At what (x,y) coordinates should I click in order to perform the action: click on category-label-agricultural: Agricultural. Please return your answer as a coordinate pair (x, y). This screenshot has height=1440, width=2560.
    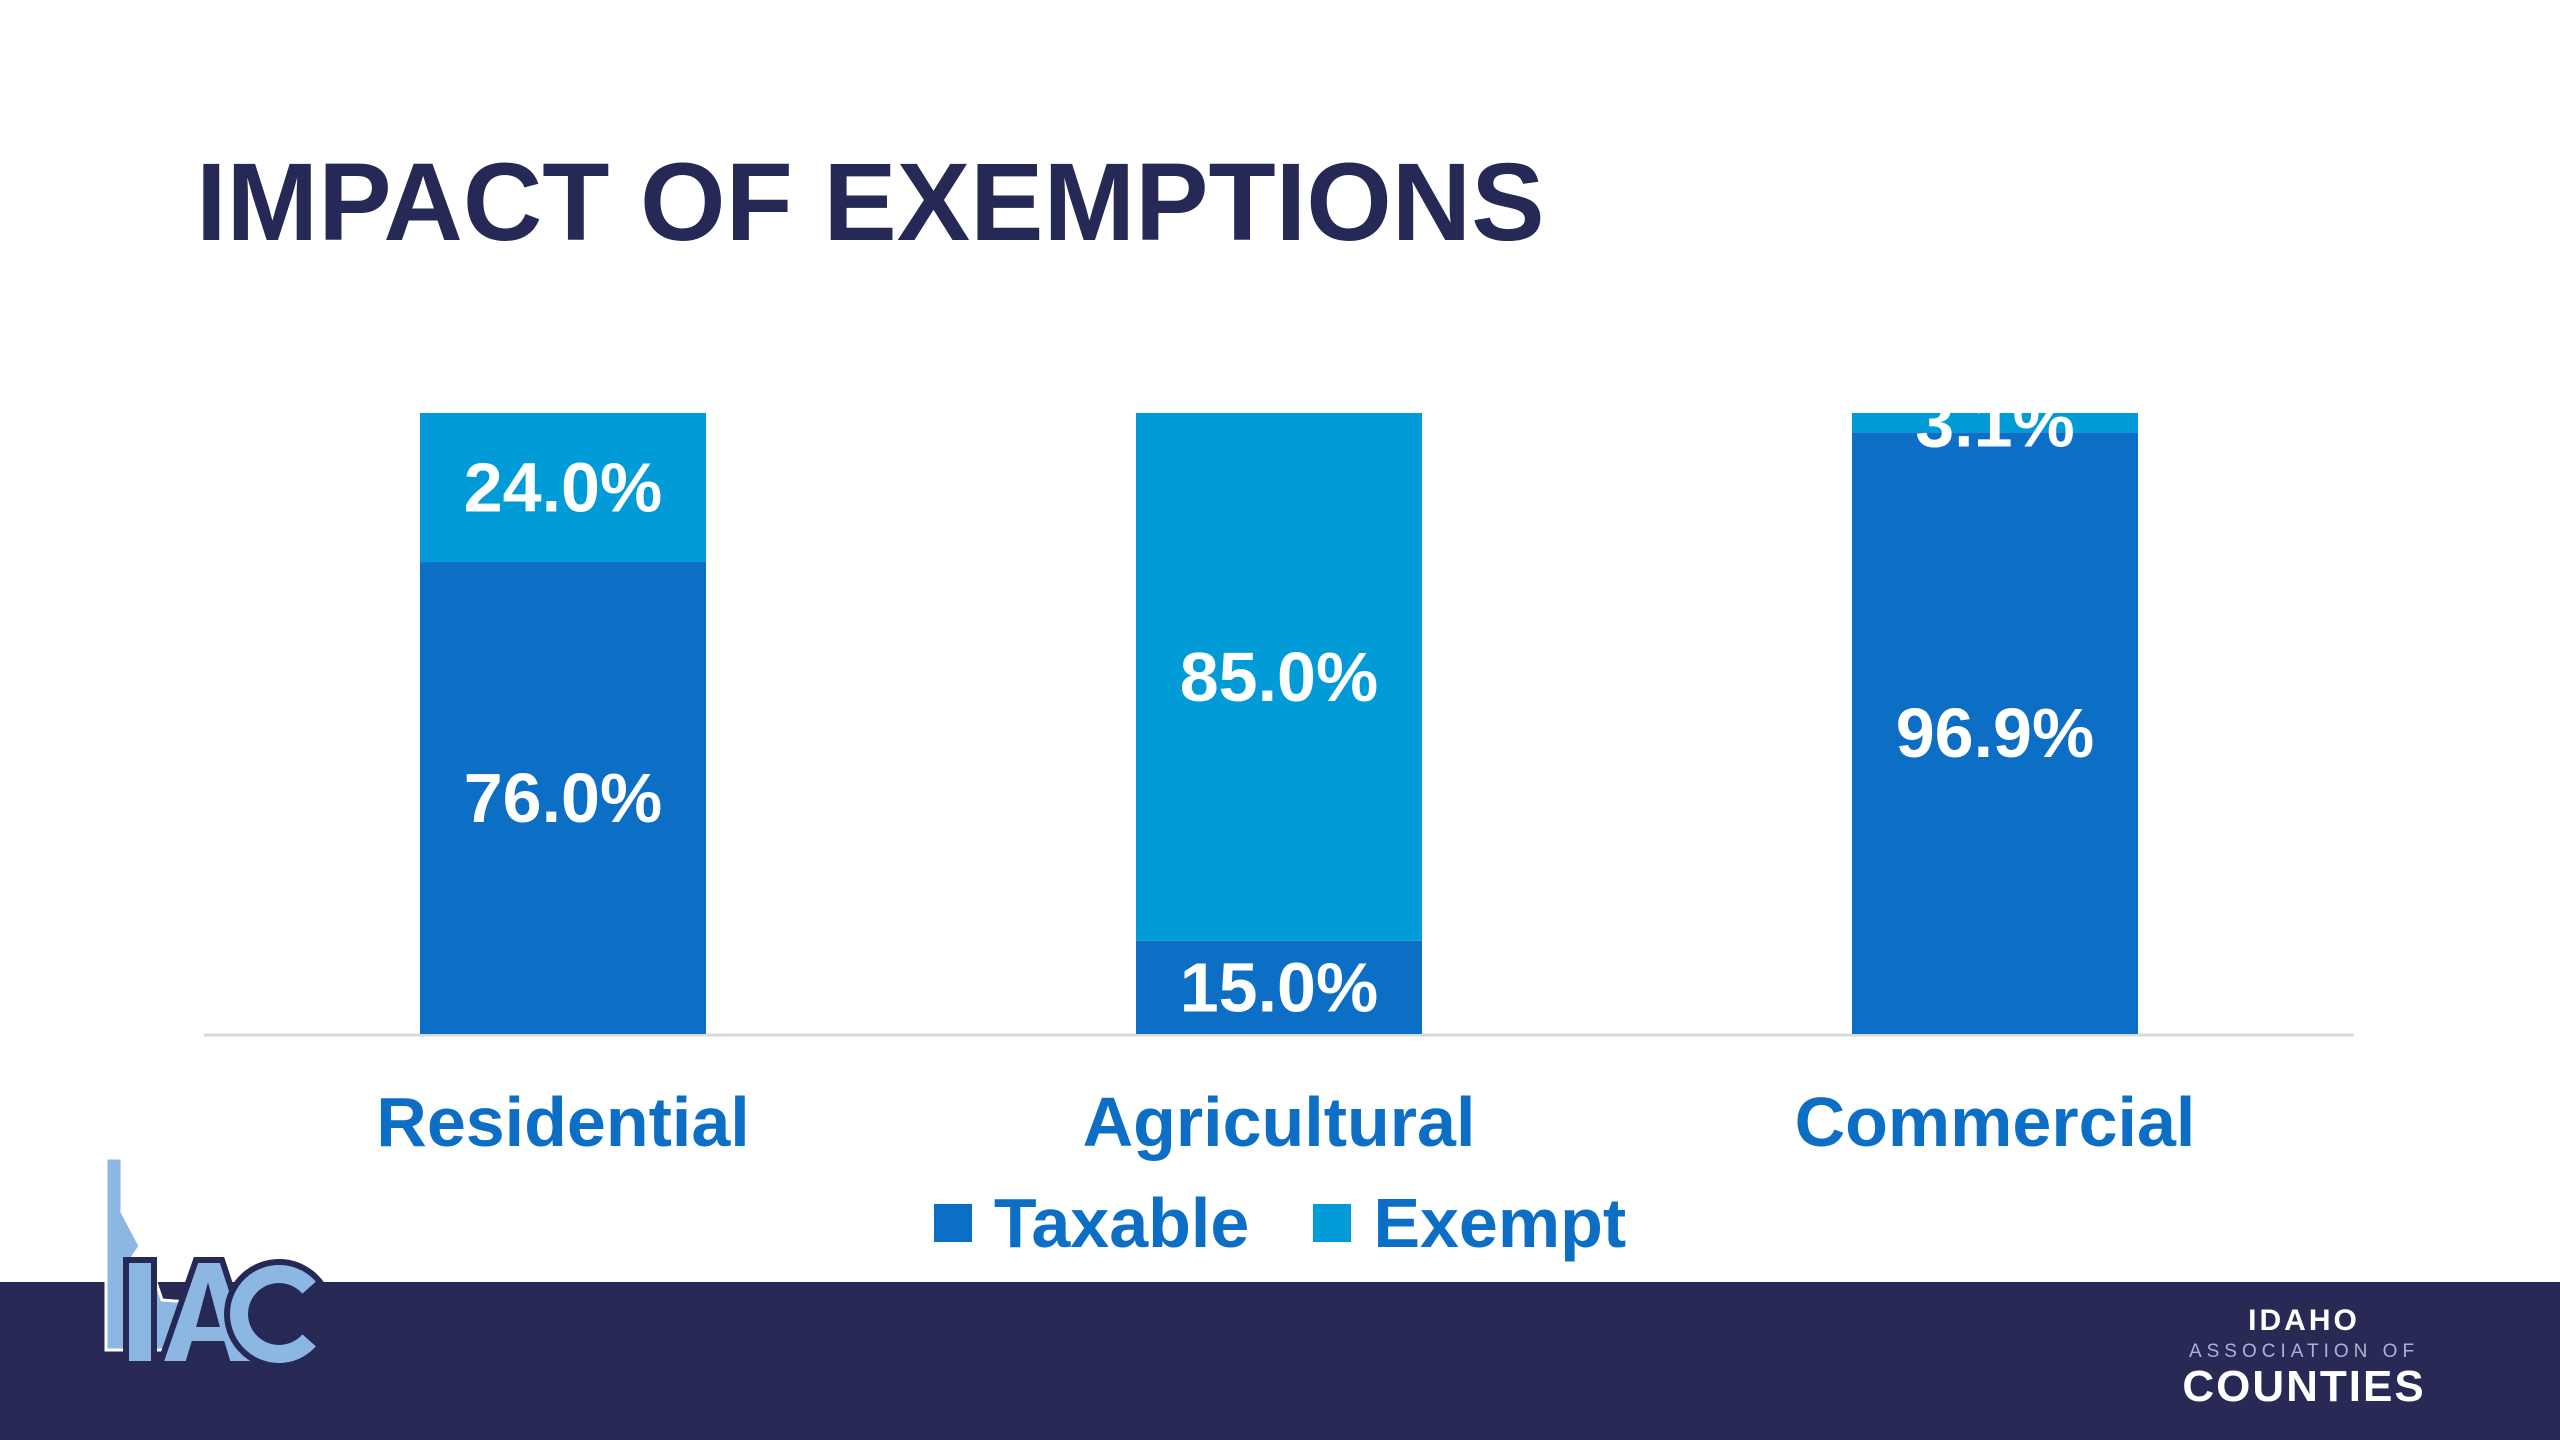
    Looking at the image, I should click on (1279, 1122).